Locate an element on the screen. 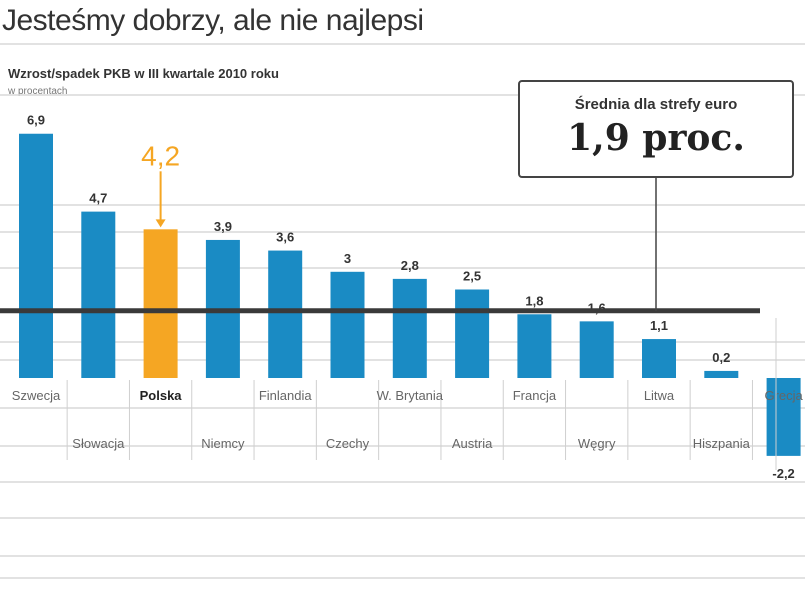 Image resolution: width=805 pixels, height=591 pixels. callout-label: Średnia dla strefy euro is located at coordinates (656, 104).